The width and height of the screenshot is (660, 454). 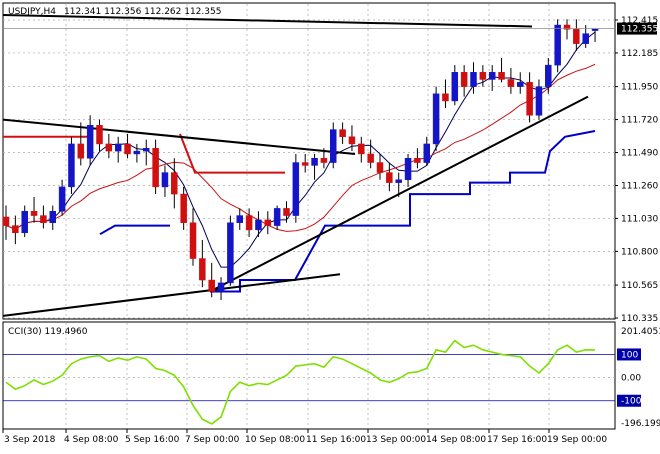 I want to click on cci-tick-label: -196.1996, so click(x=640, y=424).